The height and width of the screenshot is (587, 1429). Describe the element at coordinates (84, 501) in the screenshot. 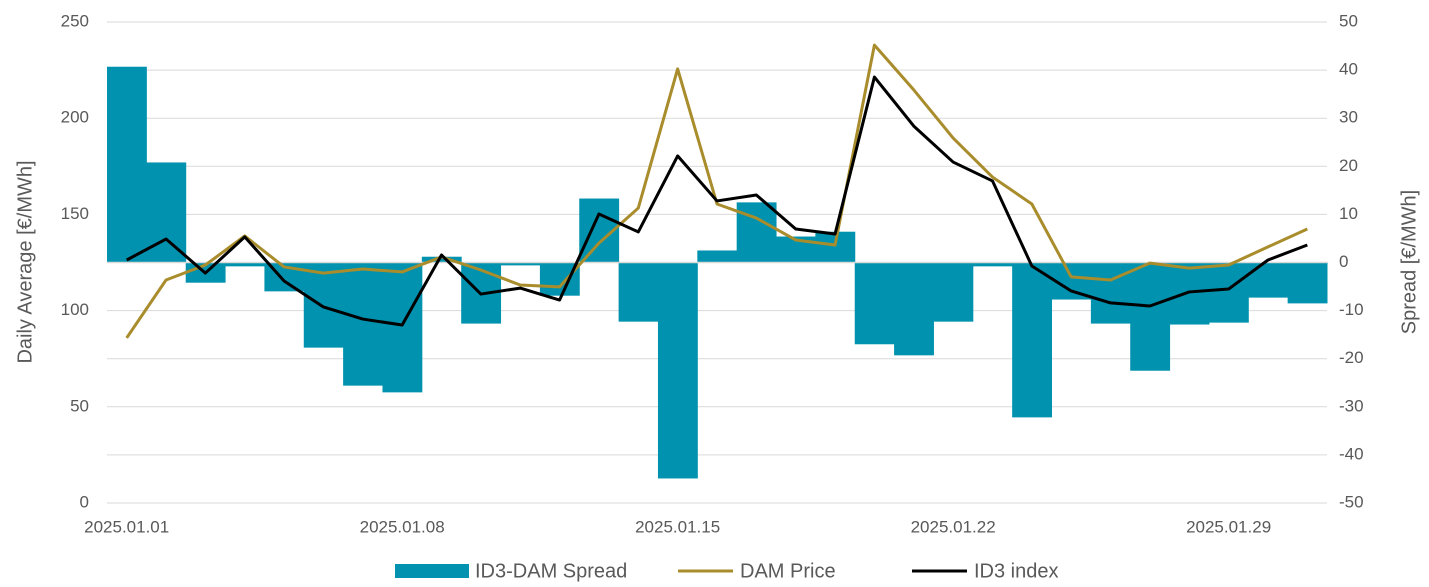

I see `y-tick-label: 0` at that location.